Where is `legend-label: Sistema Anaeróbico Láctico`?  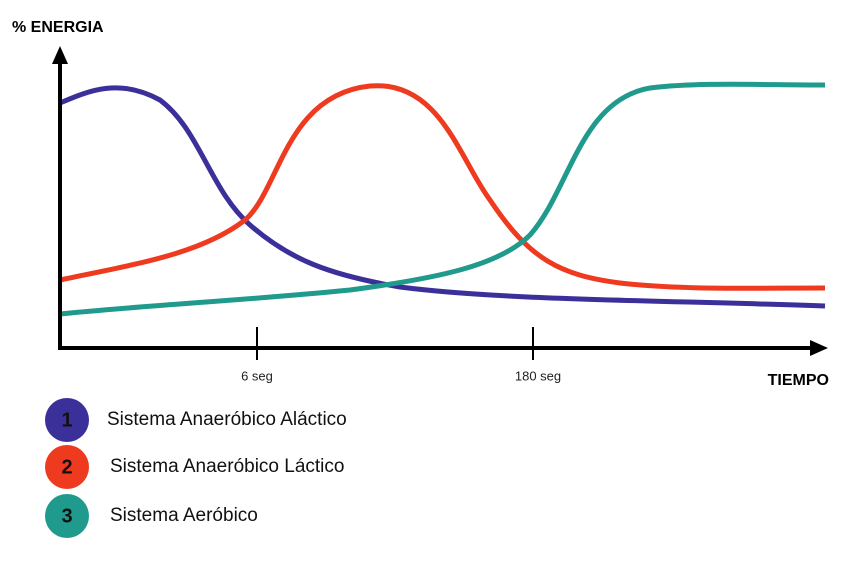 legend-label: Sistema Anaeróbico Láctico is located at coordinates (227, 466).